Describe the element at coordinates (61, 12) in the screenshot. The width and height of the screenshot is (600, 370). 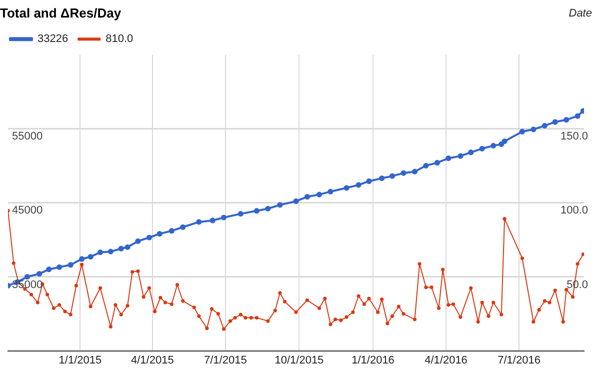
I see `chart-title: Total and ΔRes/Day` at that location.